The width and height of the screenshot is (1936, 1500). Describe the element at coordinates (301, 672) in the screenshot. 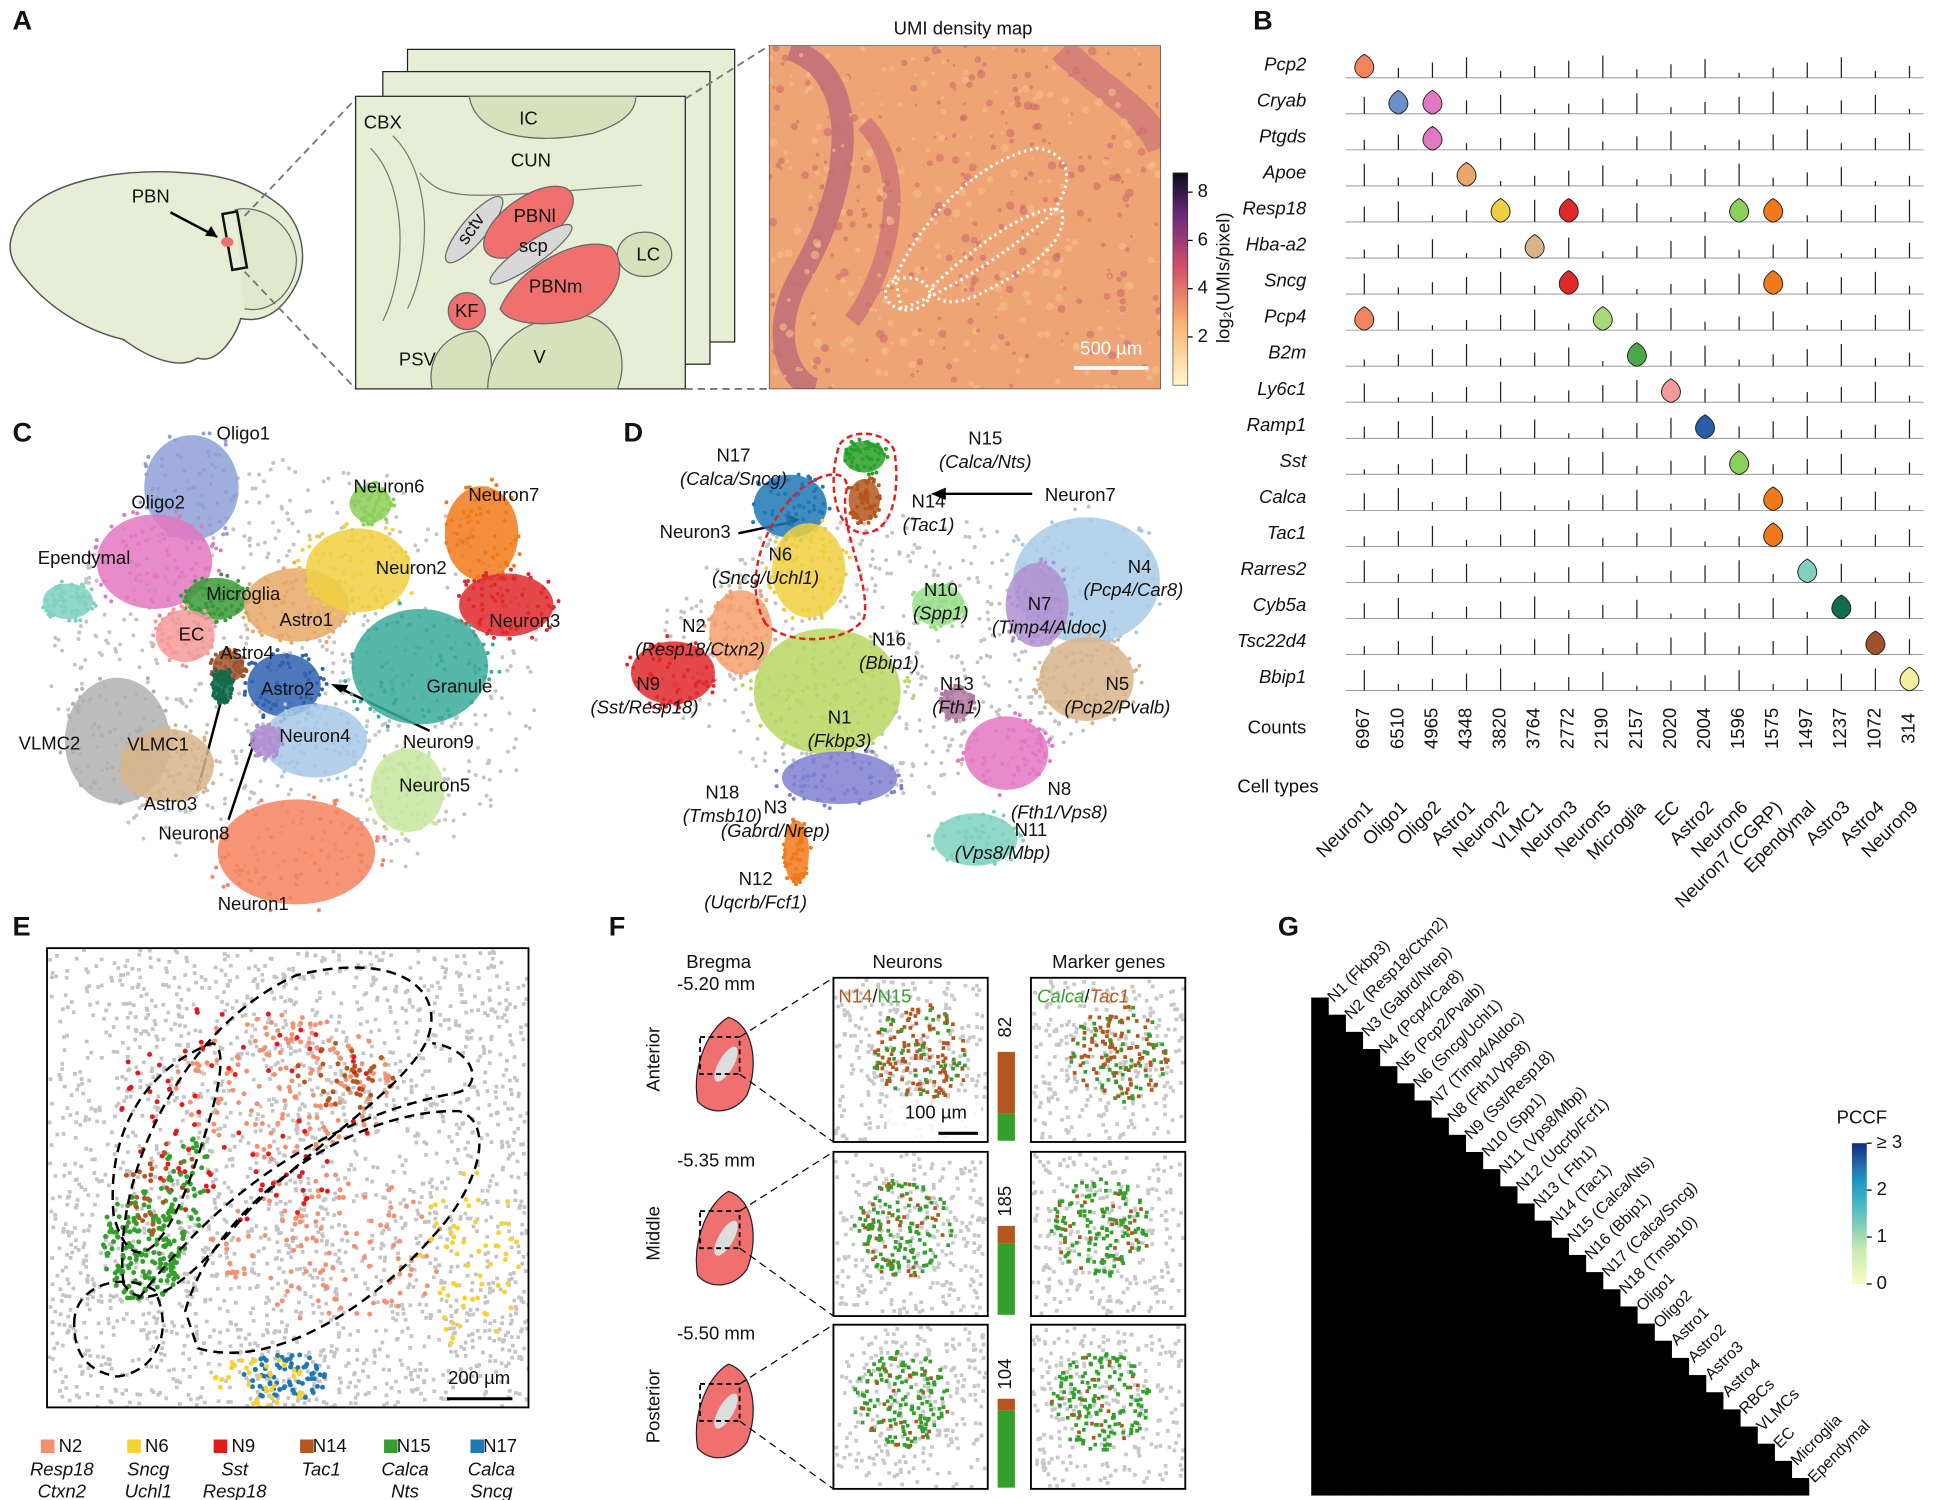

I see `umap-c` at that location.